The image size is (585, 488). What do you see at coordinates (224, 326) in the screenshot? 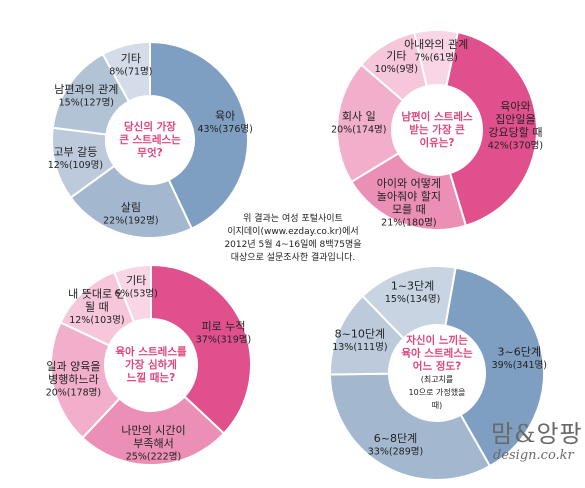
I see `slice-label: 피로 누적` at bounding box center [224, 326].